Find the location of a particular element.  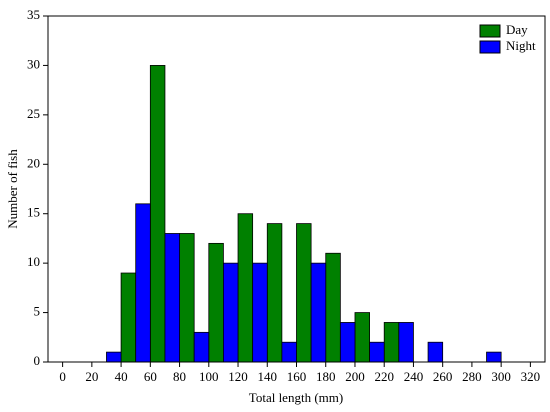

x-tick-label: 100 is located at coordinates (209, 376).